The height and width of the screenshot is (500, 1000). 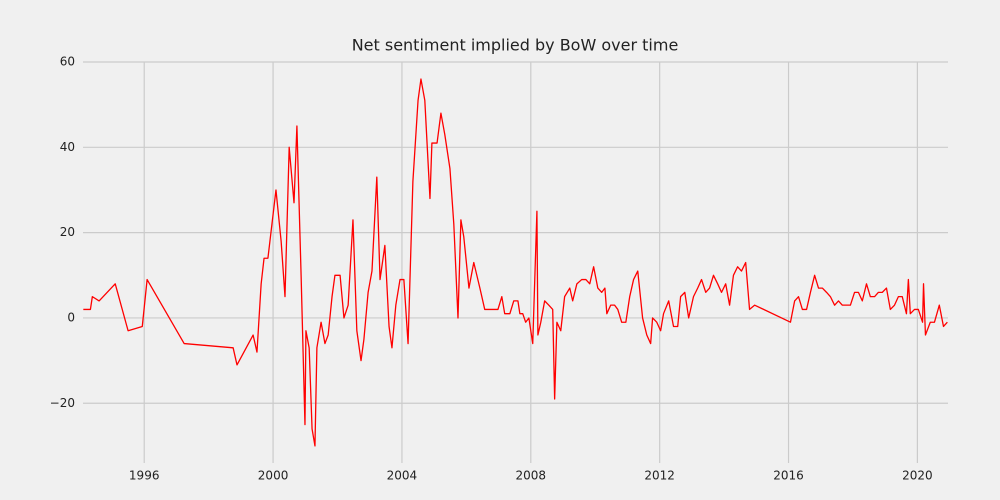 What do you see at coordinates (659, 476) in the screenshot?
I see `x-tick-label: 2012` at bounding box center [659, 476].